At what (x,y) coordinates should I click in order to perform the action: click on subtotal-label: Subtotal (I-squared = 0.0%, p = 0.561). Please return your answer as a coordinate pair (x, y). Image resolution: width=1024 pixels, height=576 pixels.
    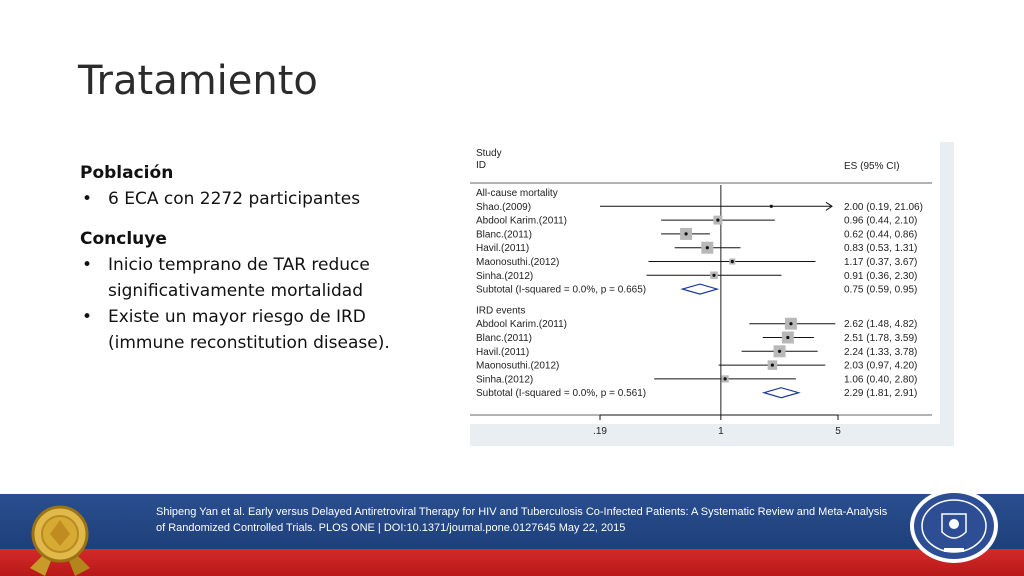
    Looking at the image, I should click on (561, 393).